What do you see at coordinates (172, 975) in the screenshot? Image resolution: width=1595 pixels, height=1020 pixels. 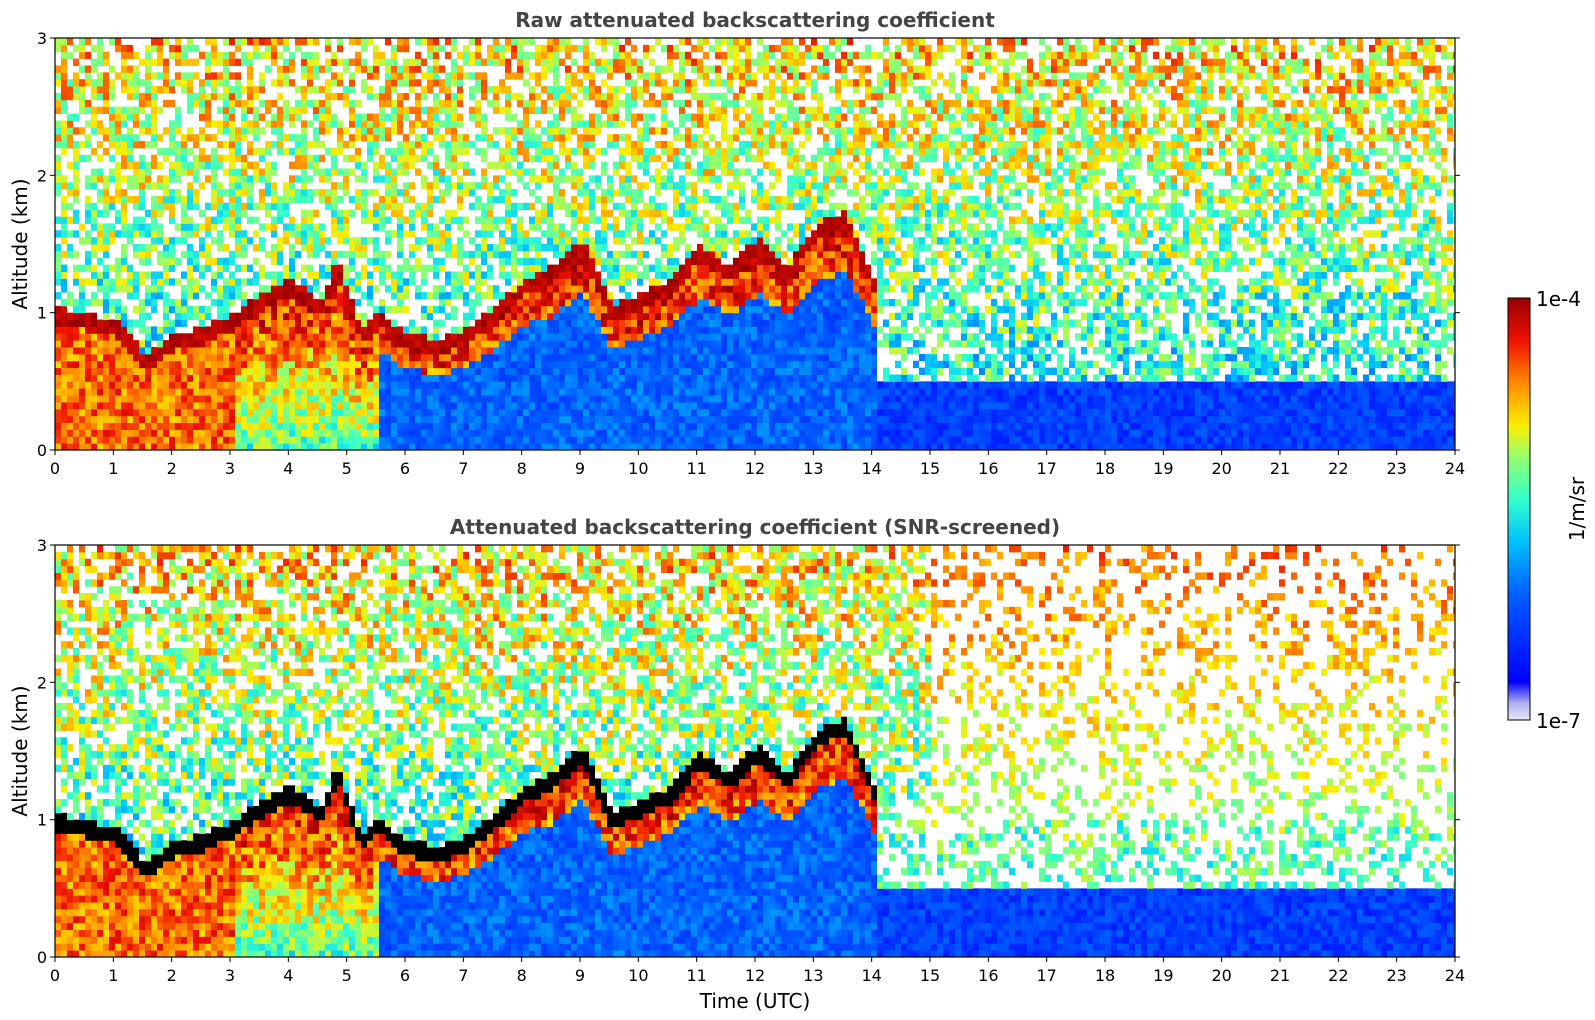 I see `panel-screened-x-tick-label: 2` at bounding box center [172, 975].